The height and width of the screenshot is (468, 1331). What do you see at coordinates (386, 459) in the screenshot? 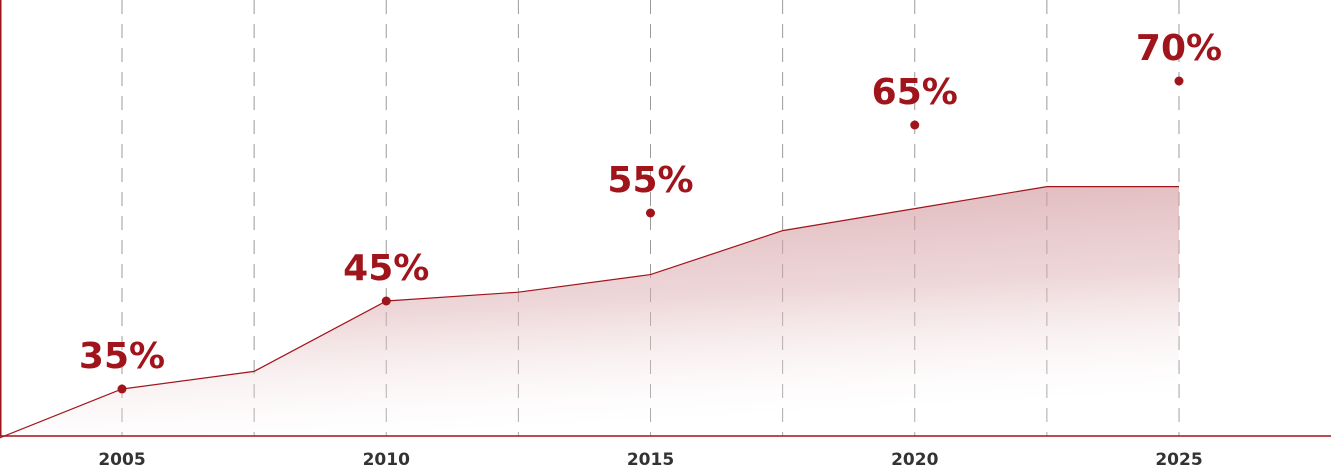
I see `x-tick-label: 2010` at bounding box center [386, 459].